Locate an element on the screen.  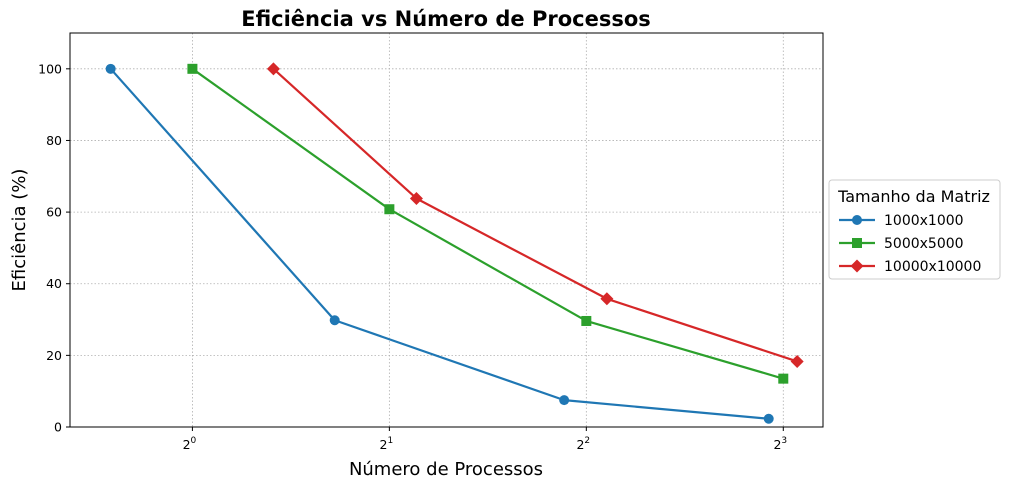
y-tick-label: 100 is located at coordinates (50, 68).